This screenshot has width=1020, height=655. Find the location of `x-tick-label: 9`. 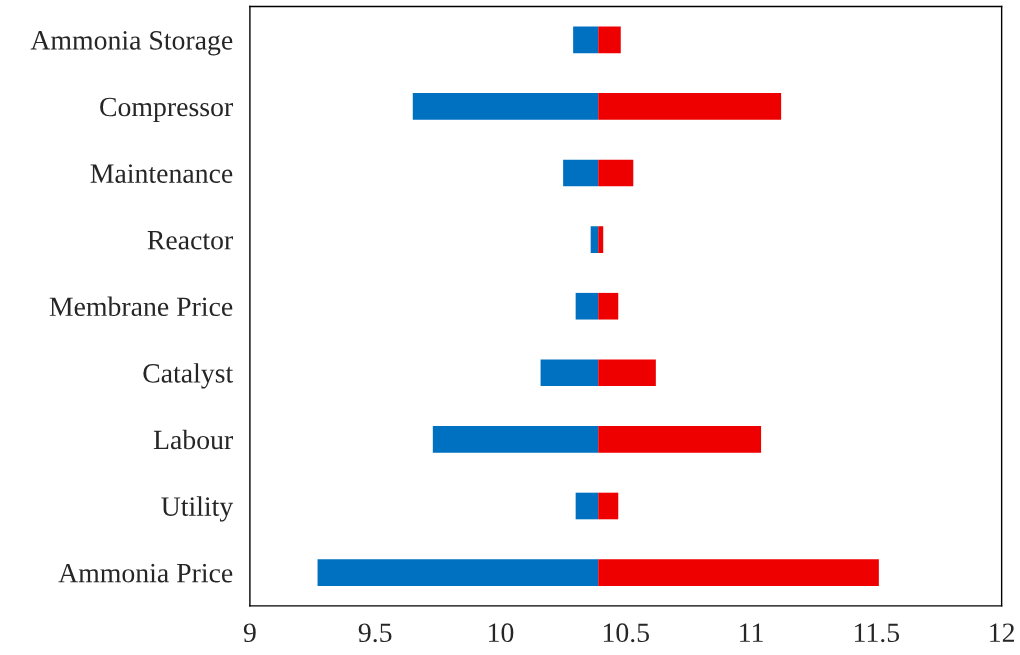

x-tick-label: 9 is located at coordinates (249, 633).